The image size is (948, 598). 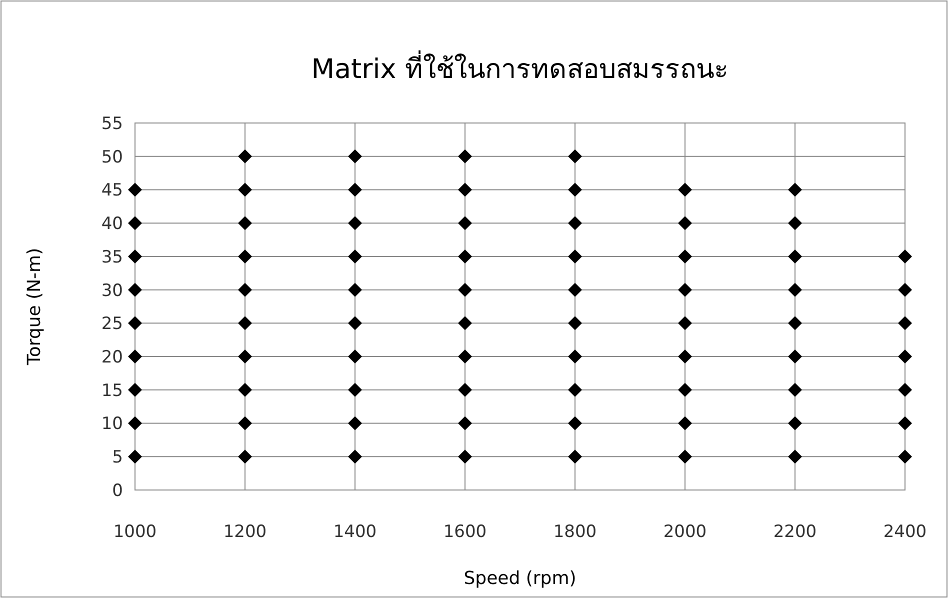 I want to click on y-tick-label: 20, so click(x=112, y=357).